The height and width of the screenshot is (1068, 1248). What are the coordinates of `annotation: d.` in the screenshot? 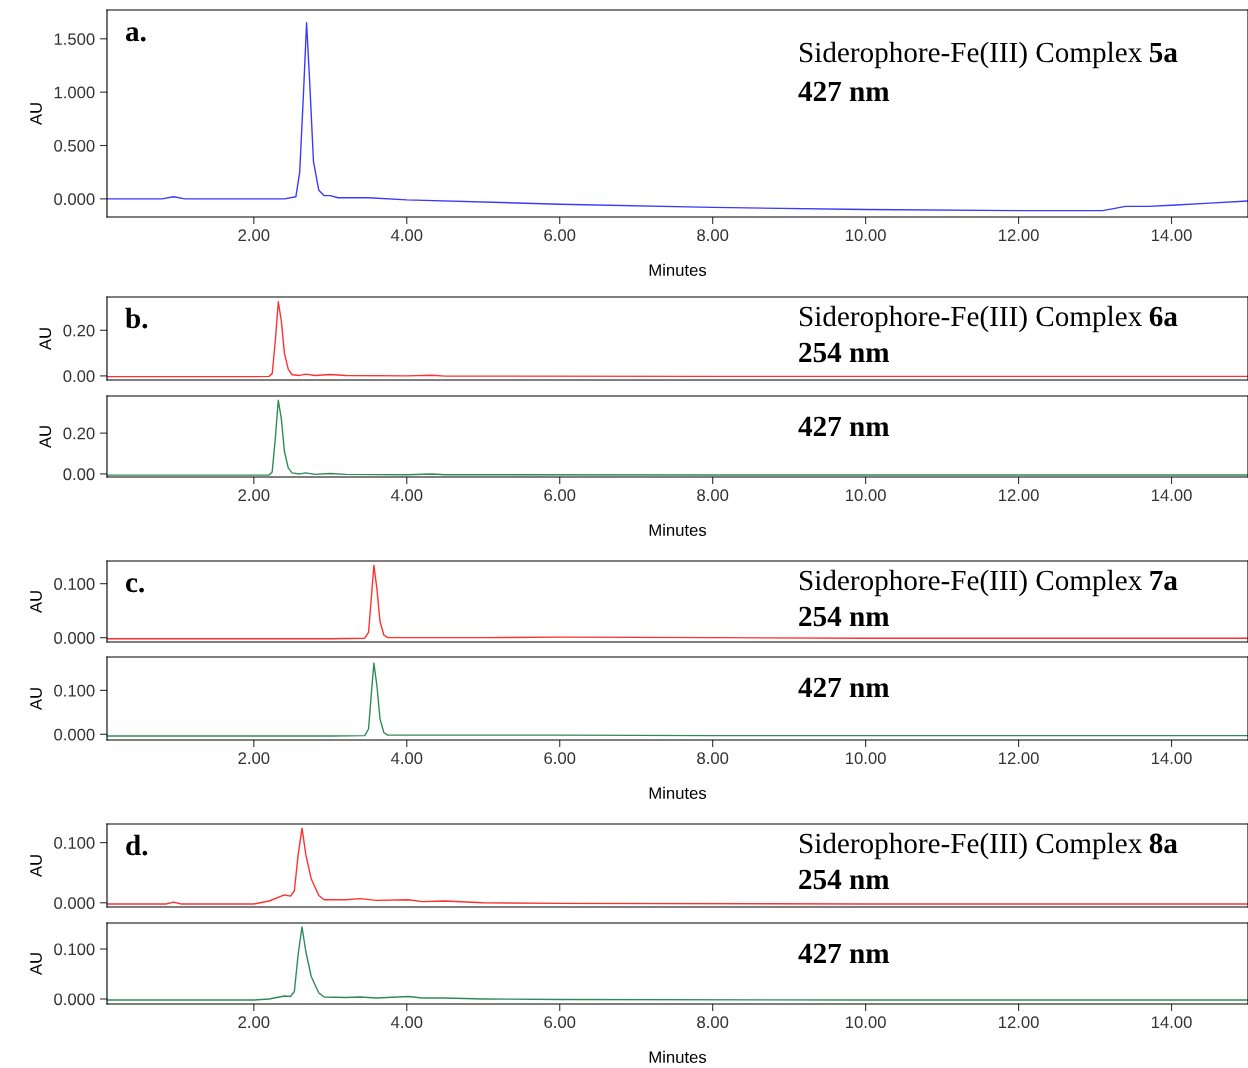 It's located at (137, 845).